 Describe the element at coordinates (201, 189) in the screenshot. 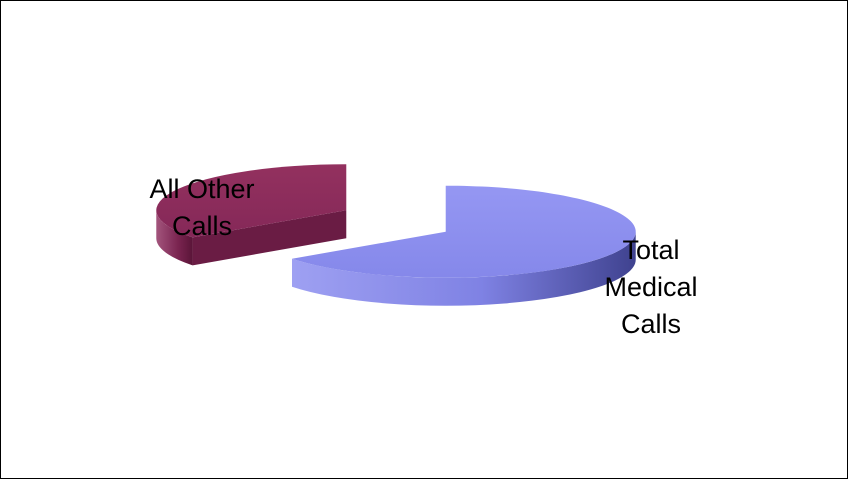

I see `pie-slice-label-line: All Other` at that location.